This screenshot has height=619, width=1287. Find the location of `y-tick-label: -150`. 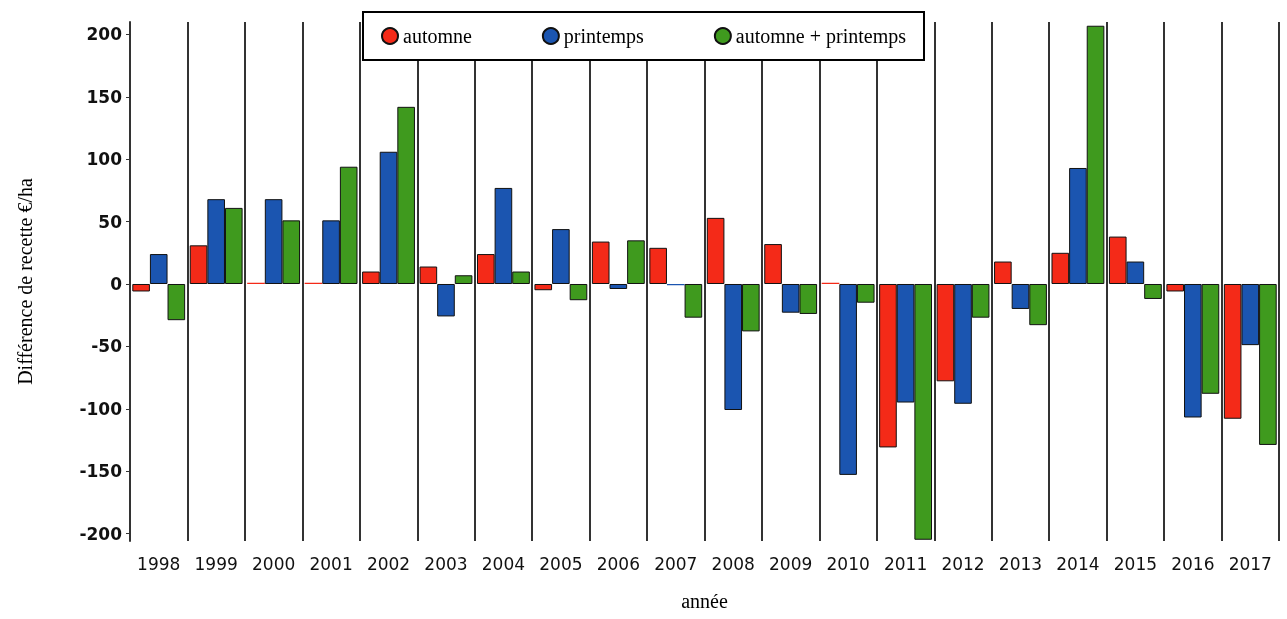

y-tick-label: -150 is located at coordinates (101, 471).